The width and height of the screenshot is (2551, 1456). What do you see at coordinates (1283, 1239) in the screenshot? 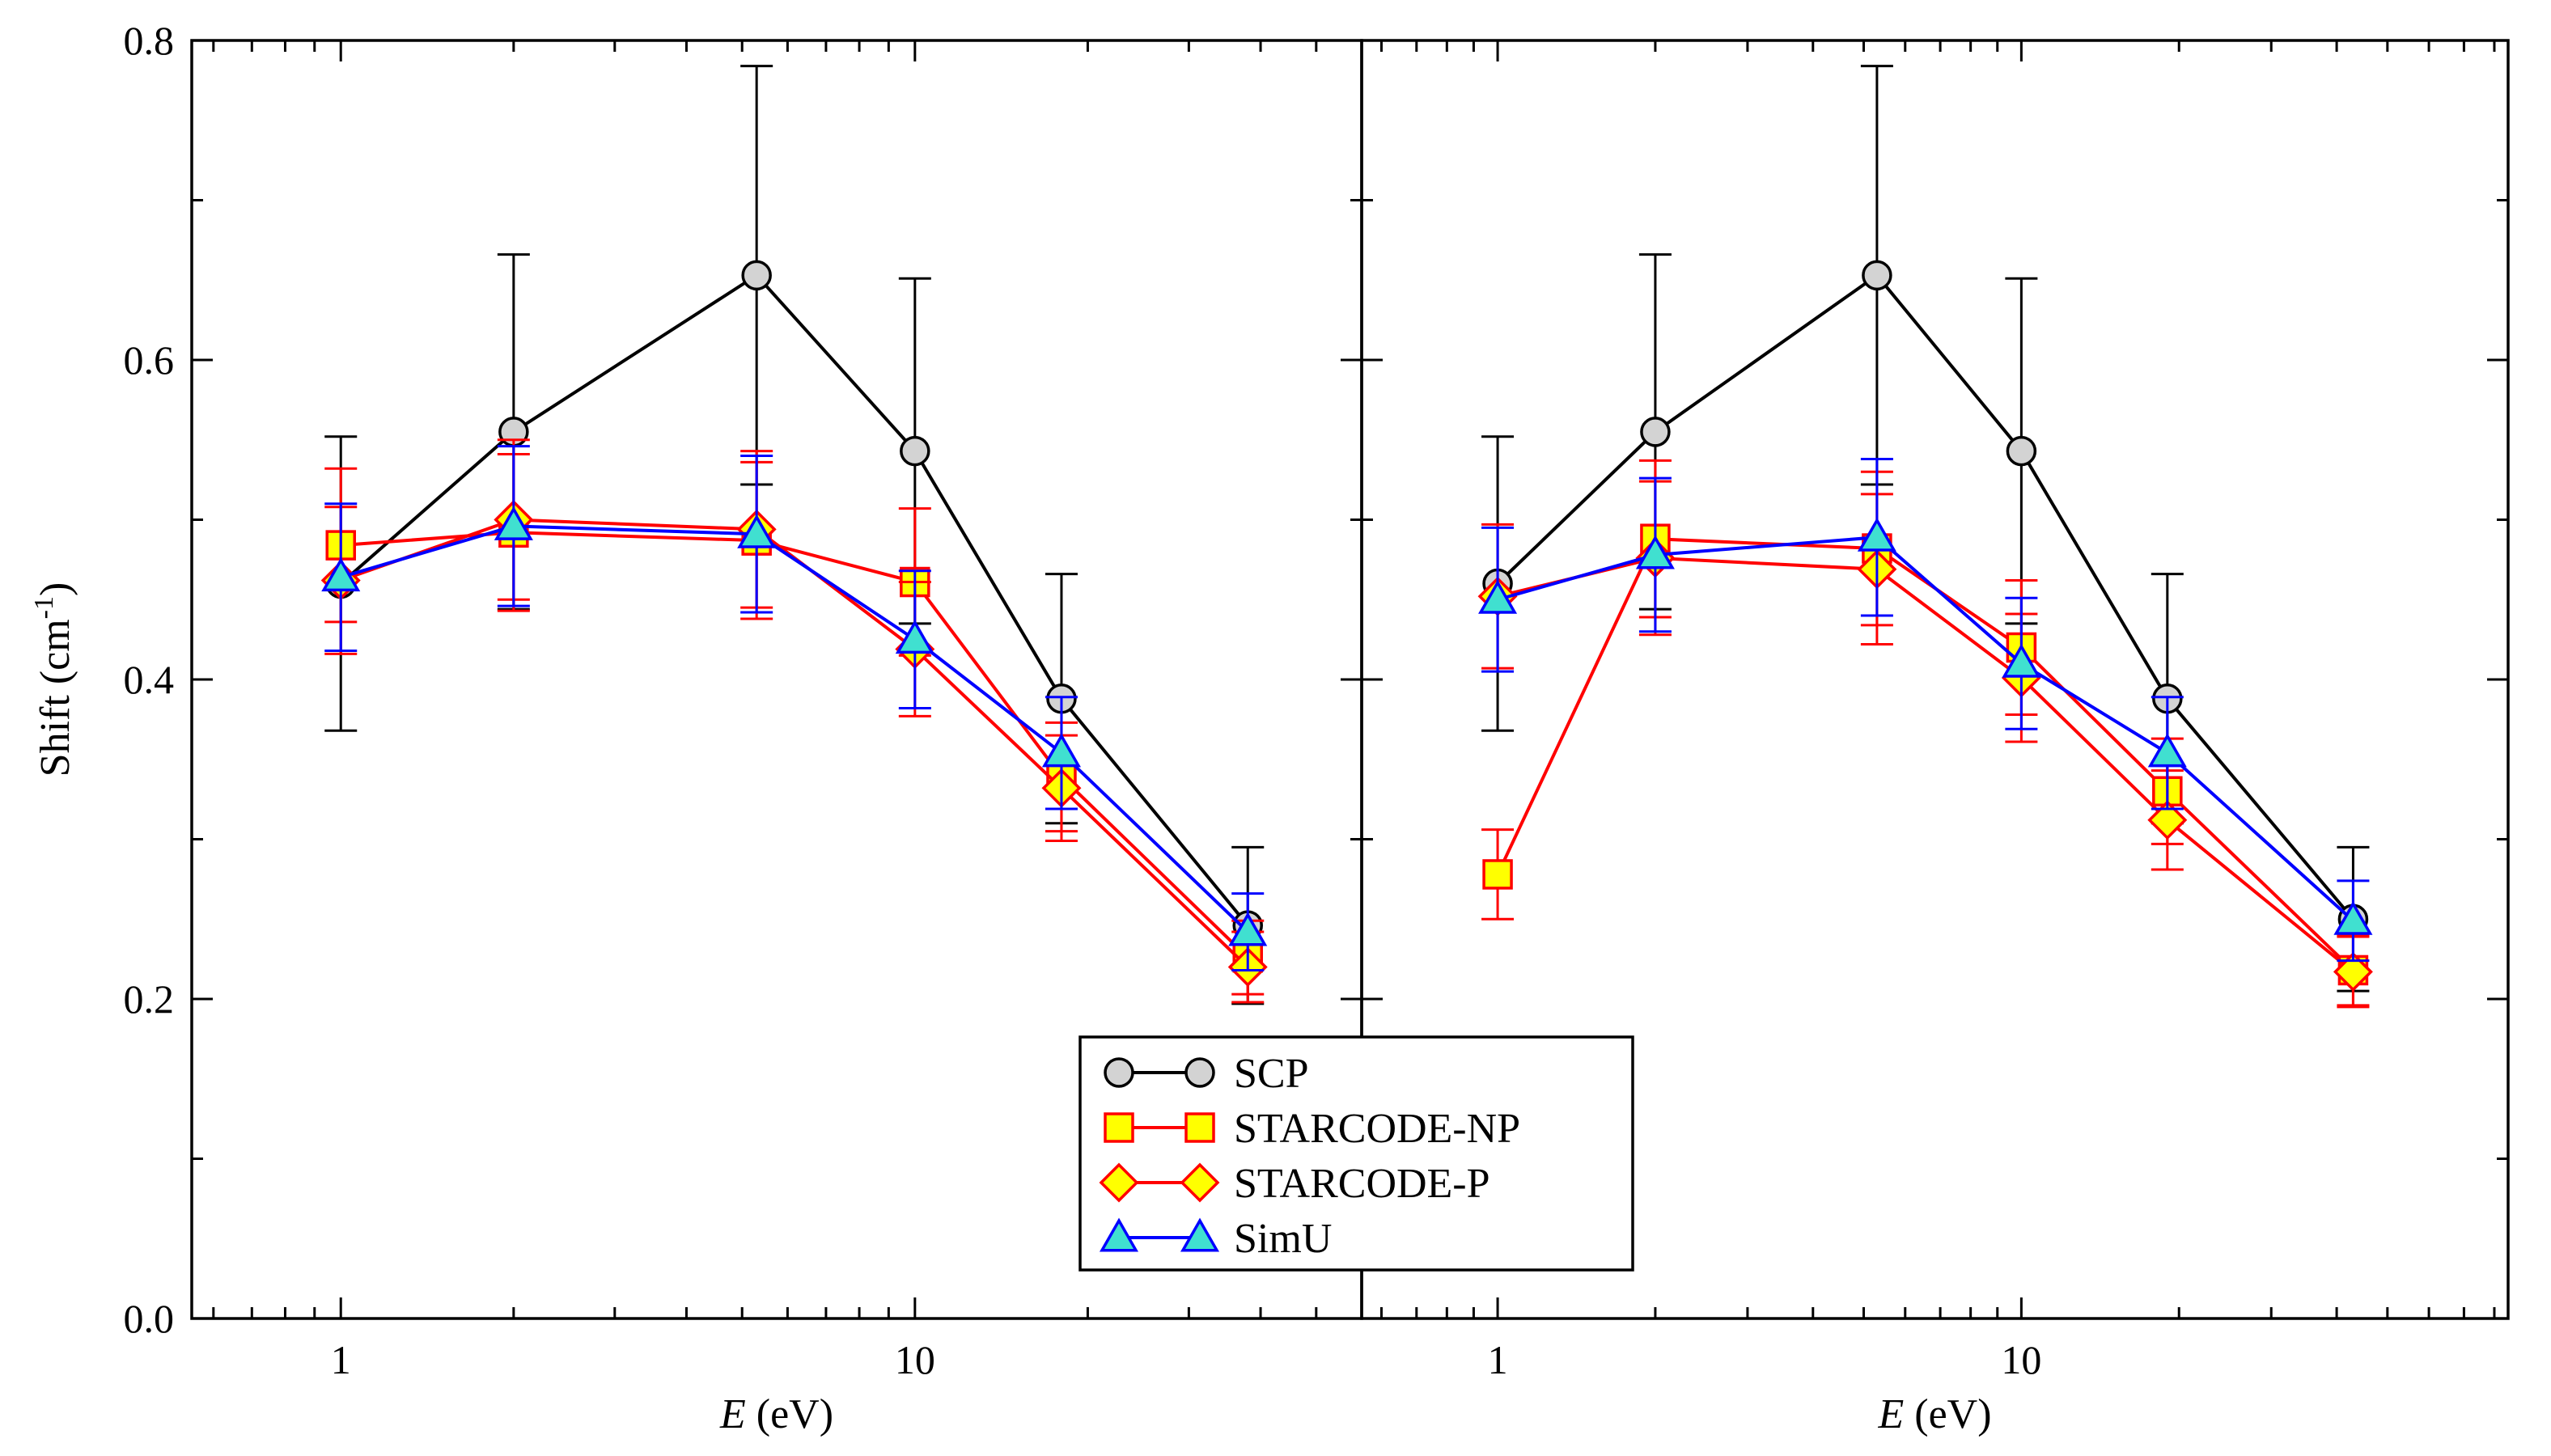
I see `legend-label: SimU` at bounding box center [1283, 1239].